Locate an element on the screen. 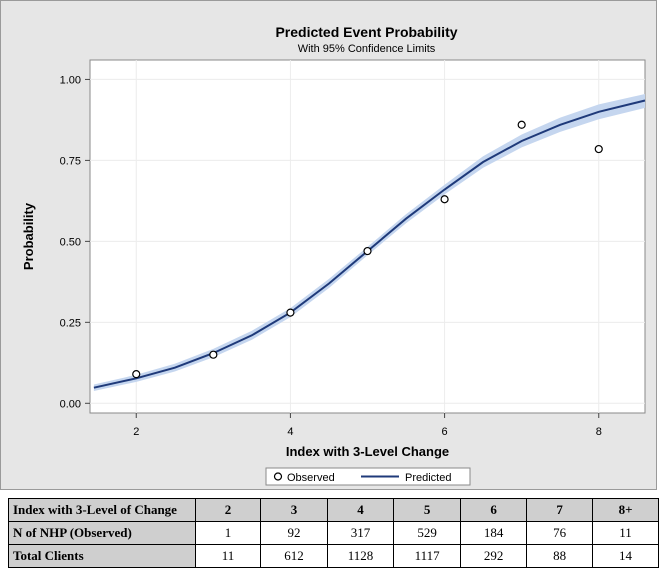  table-cell: 76 is located at coordinates (560, 533).